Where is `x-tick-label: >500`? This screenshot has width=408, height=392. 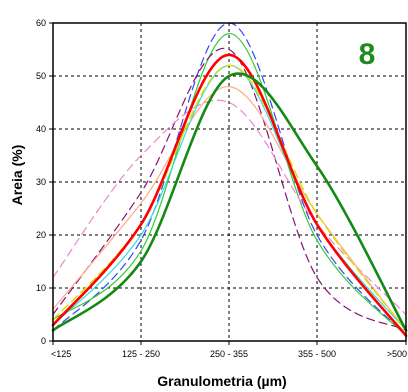
x-tick-label: >500 is located at coordinates (397, 354).